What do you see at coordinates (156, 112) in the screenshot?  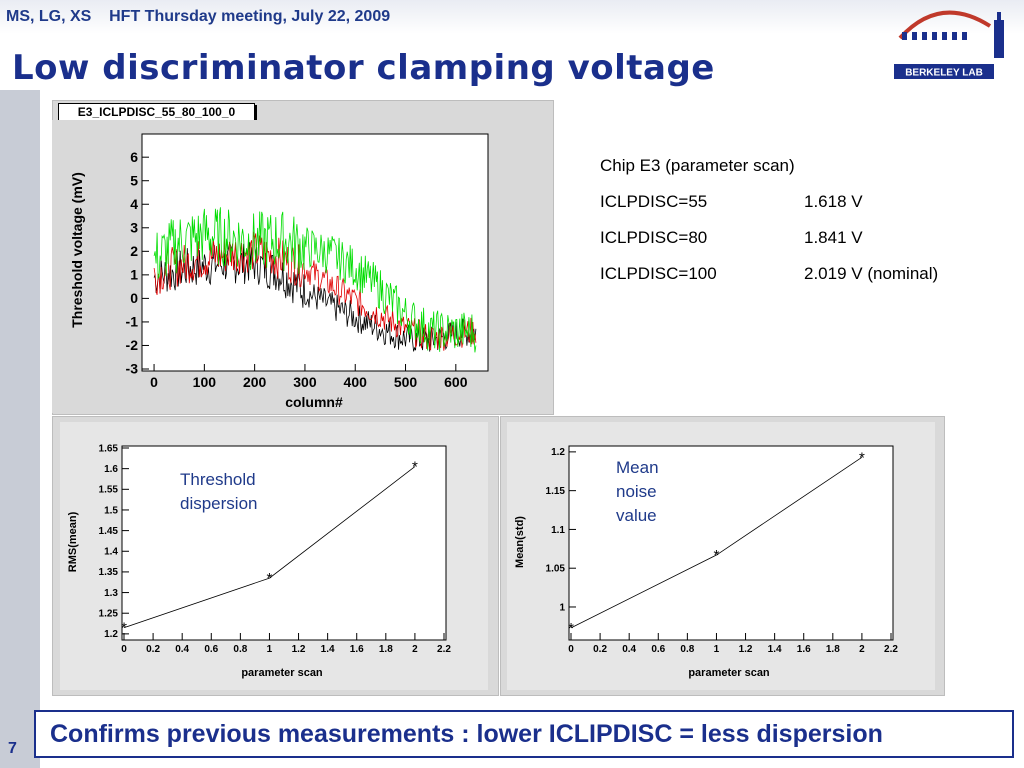 I see `histogram-label: E3_ICLPDISC_55_80_100_0` at bounding box center [156, 112].